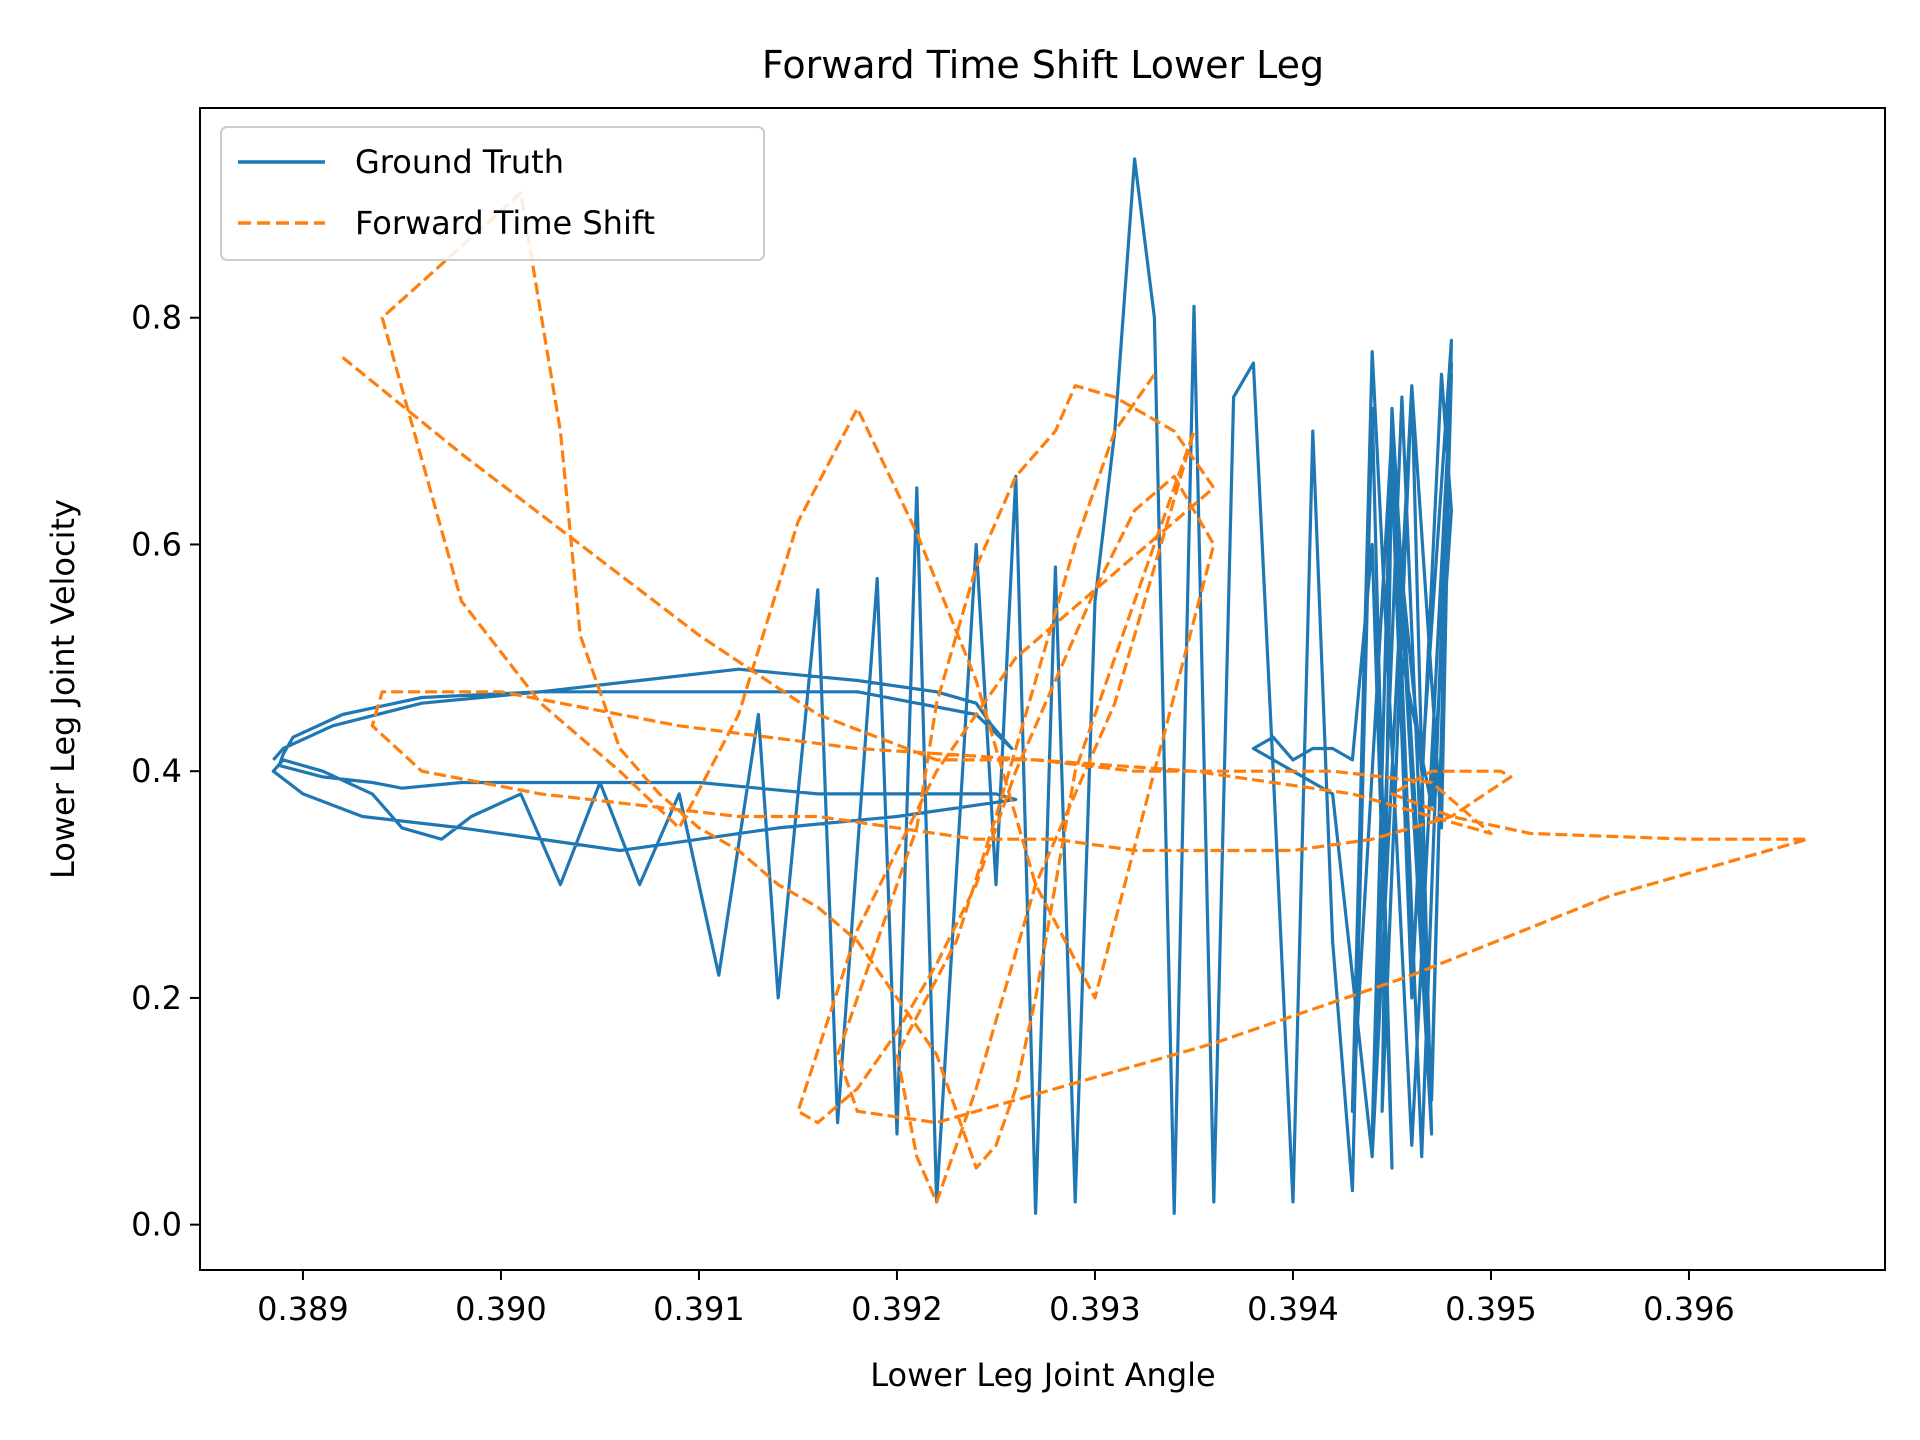 The width and height of the screenshot is (1920, 1440). I want to click on legend: Ground Truth Forward Time Shift, so click(492, 193).